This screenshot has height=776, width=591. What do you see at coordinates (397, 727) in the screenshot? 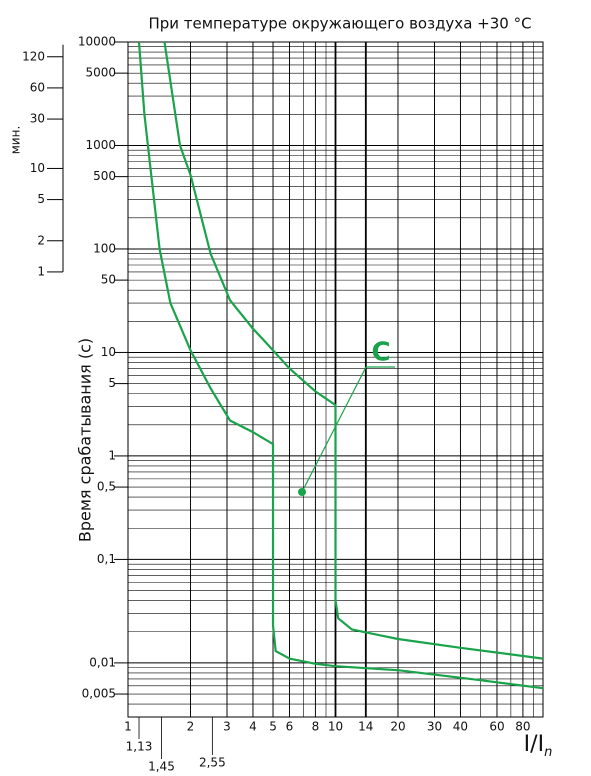
I see `x-tick-label: 20` at bounding box center [397, 727].